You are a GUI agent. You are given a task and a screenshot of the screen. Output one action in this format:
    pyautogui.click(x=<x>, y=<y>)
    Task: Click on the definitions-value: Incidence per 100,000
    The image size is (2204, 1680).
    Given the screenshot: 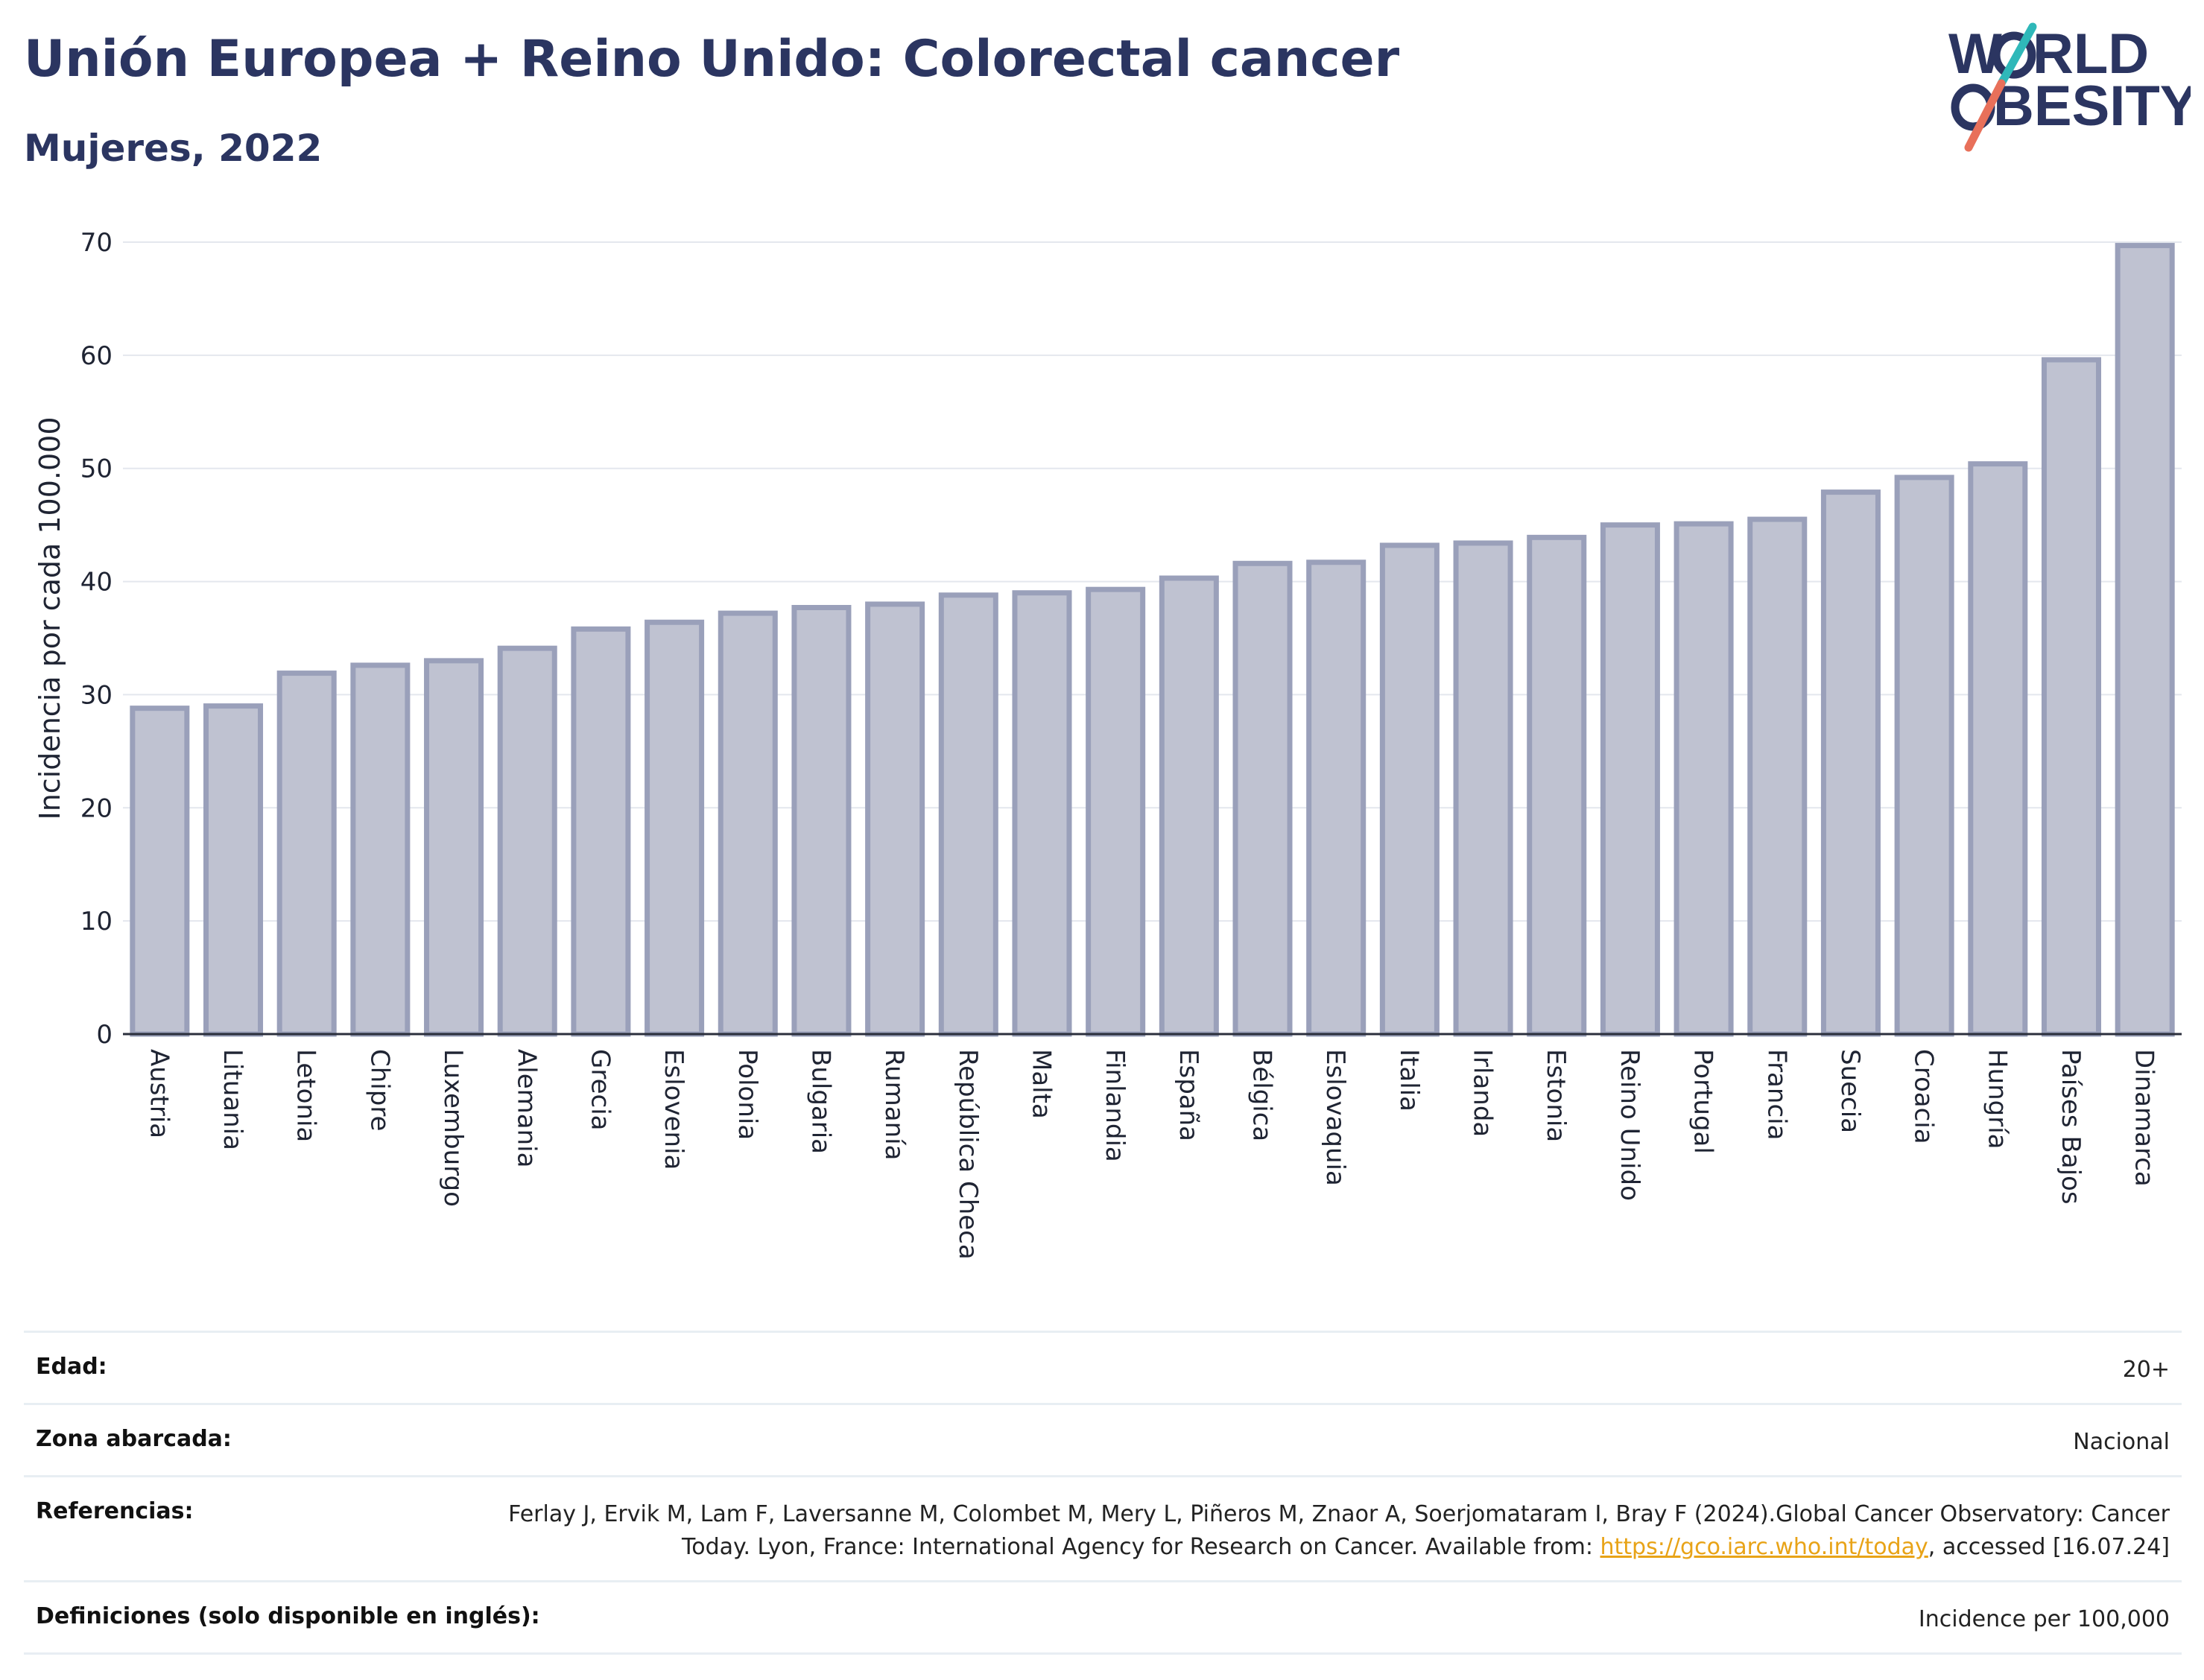 What is the action you would take?
    pyautogui.click(x=2044, y=1619)
    